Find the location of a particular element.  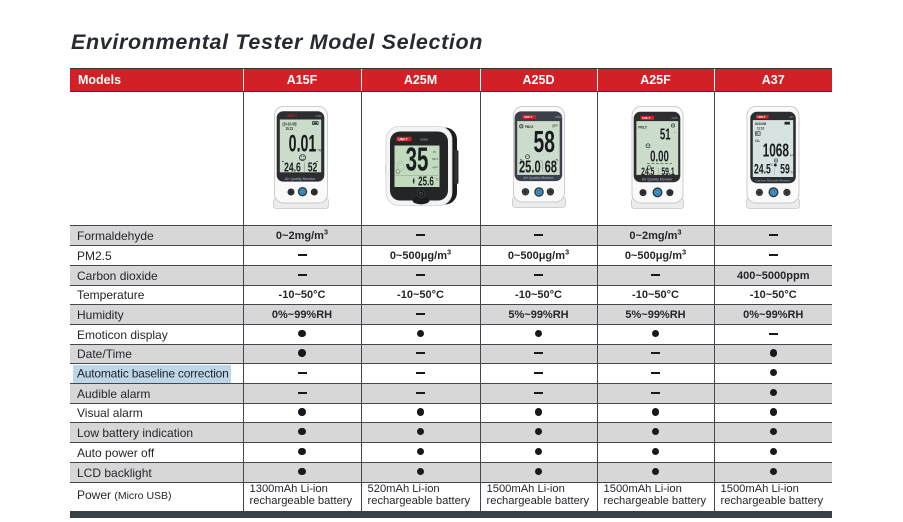

svg-text: A25D is located at coordinates (558, 117).